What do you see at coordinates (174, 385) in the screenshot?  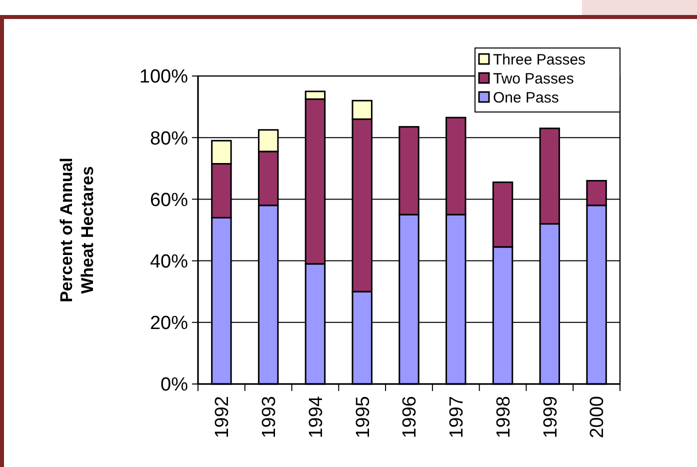 I see `y-tick-label: 0%` at bounding box center [174, 385].